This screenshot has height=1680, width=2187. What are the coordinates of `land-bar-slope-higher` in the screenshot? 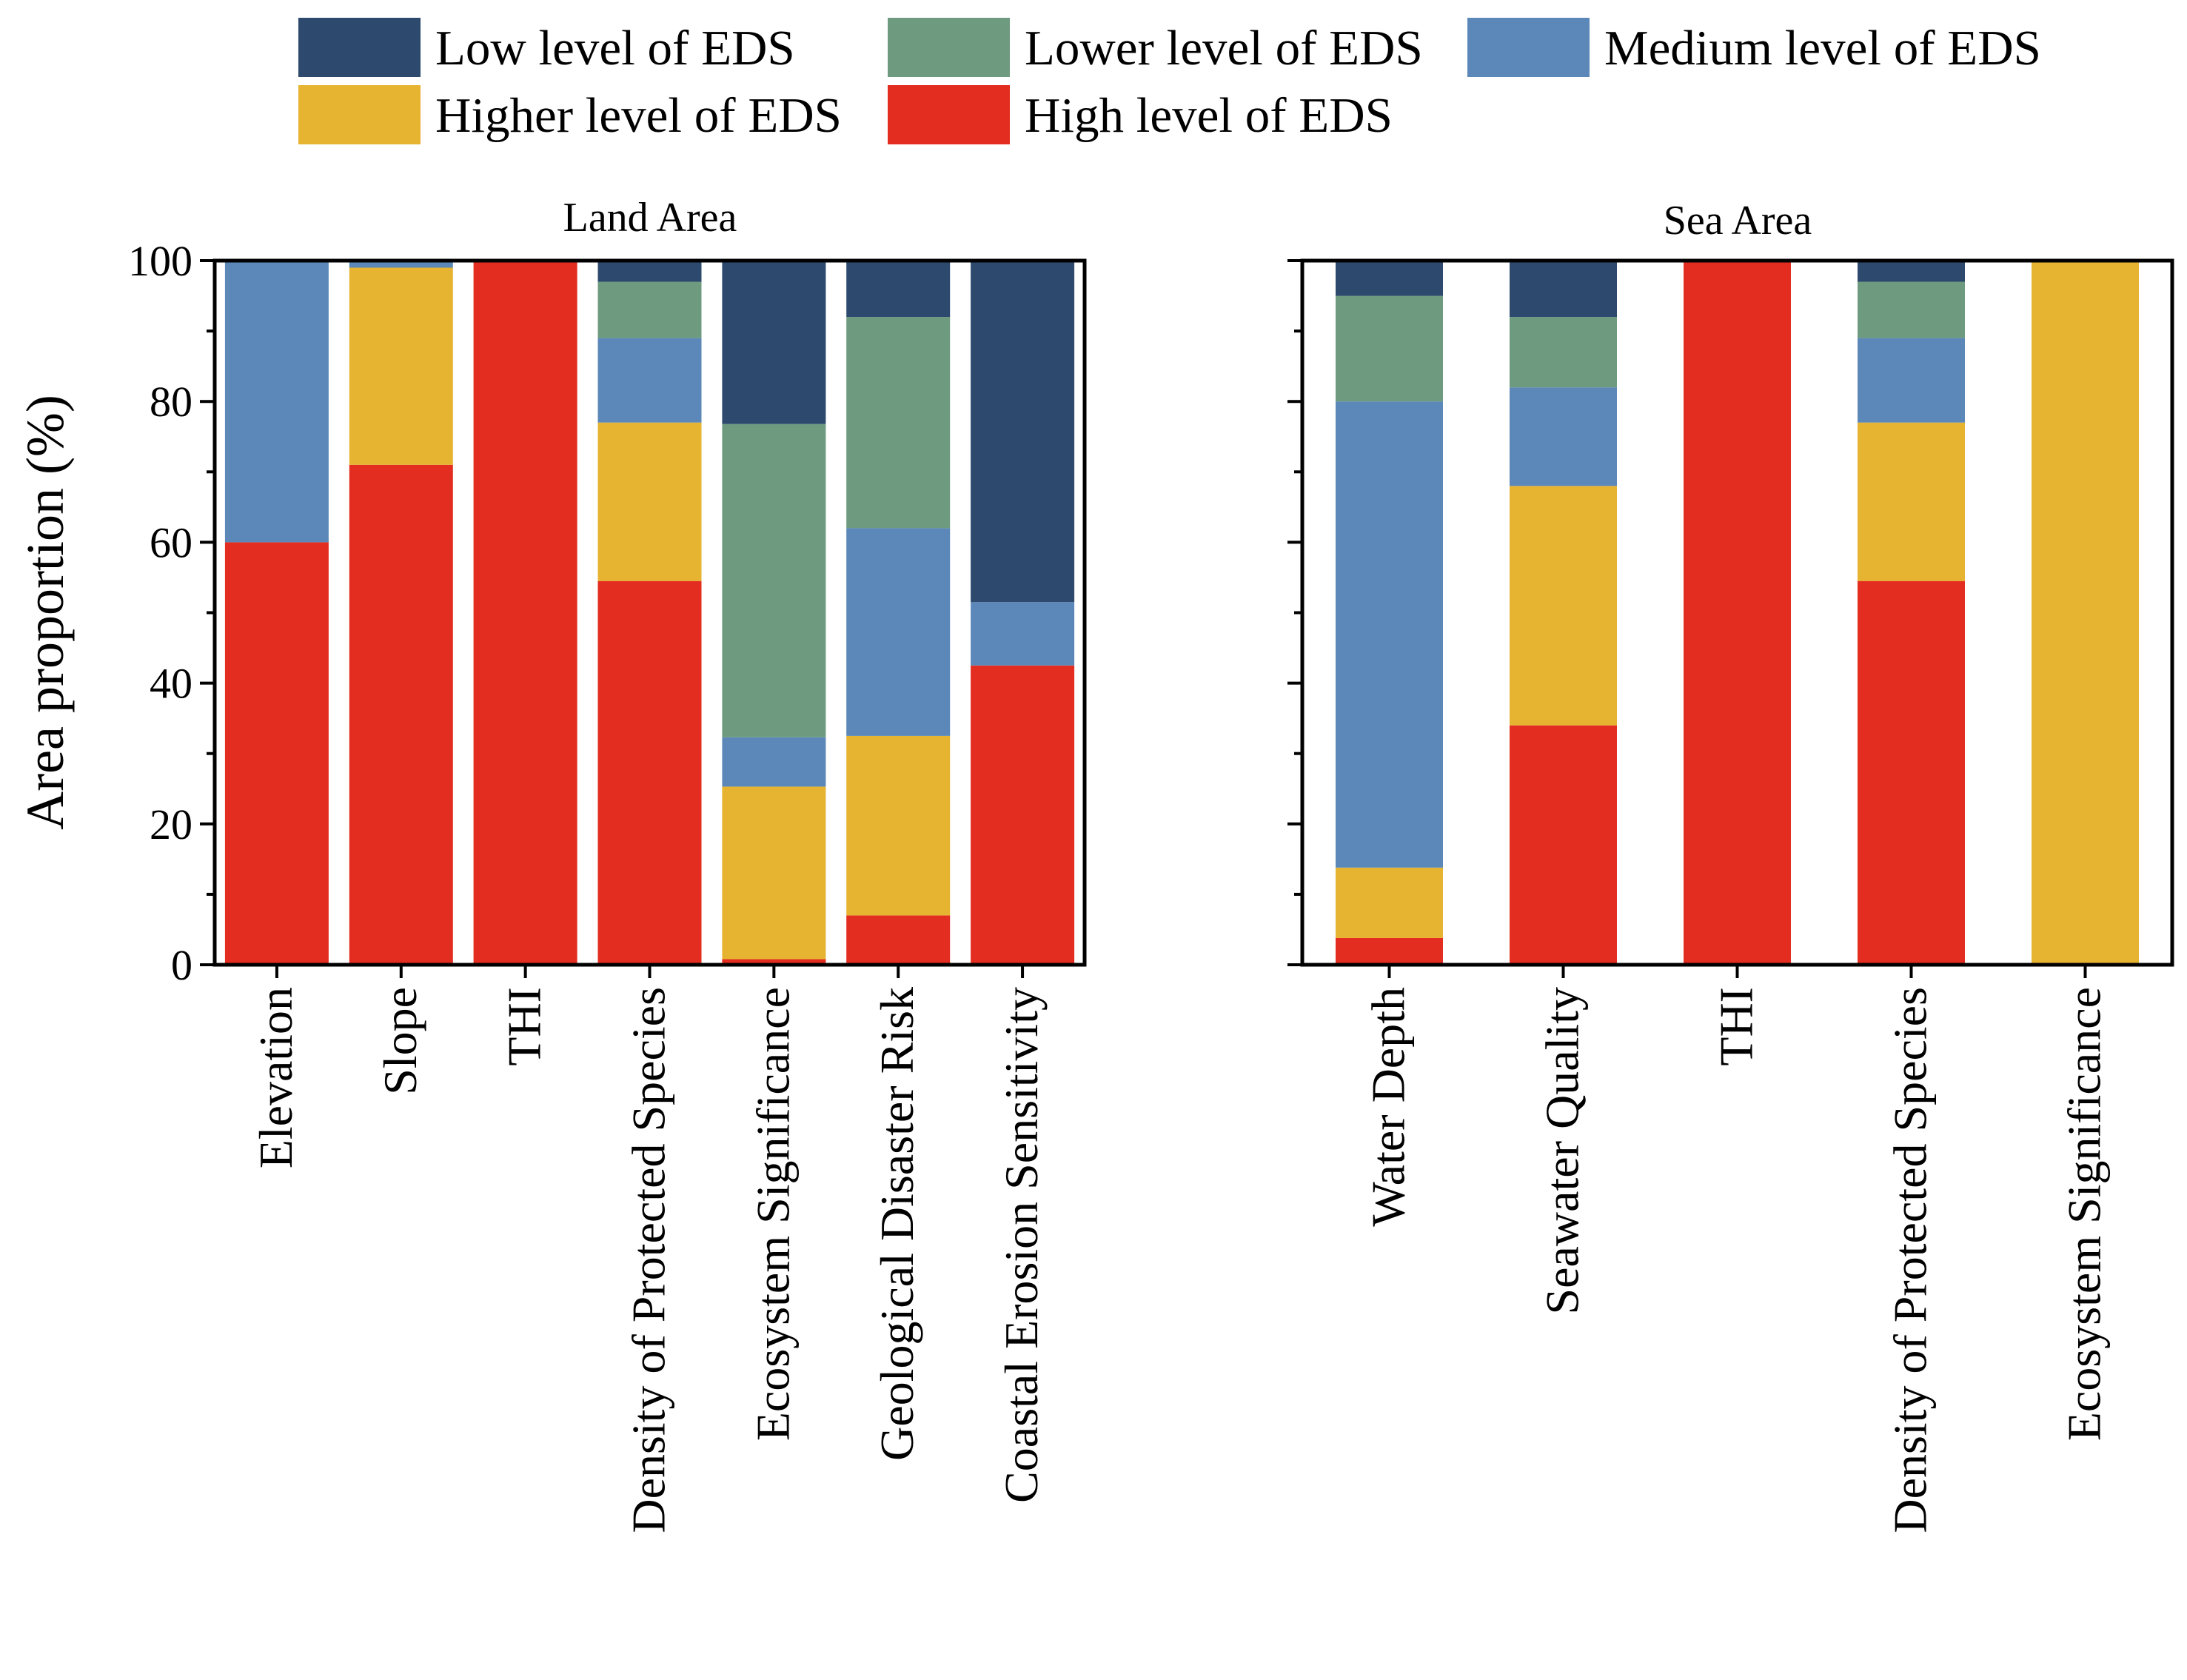 It's located at (401, 366).